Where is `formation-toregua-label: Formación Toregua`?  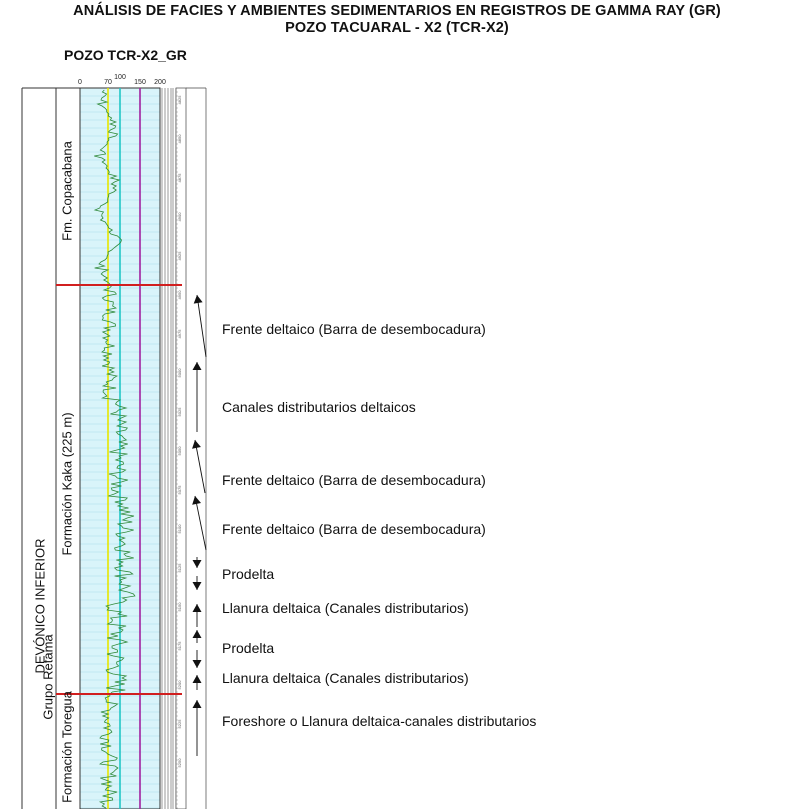
formation-toregua-label: Formación Toregua is located at coordinates (67, 747).